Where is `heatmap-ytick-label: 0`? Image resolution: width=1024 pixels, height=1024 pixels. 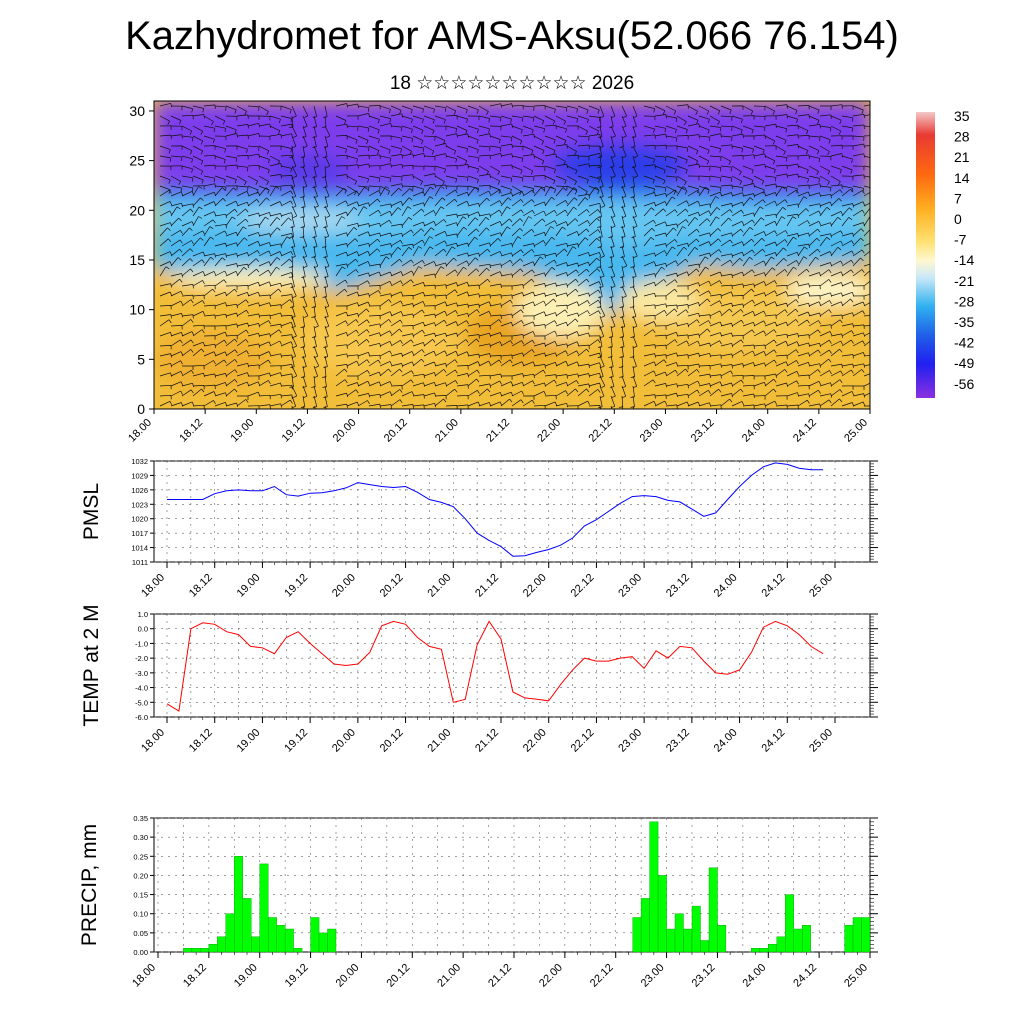
heatmap-ytick-label: 0 is located at coordinates (141, 409).